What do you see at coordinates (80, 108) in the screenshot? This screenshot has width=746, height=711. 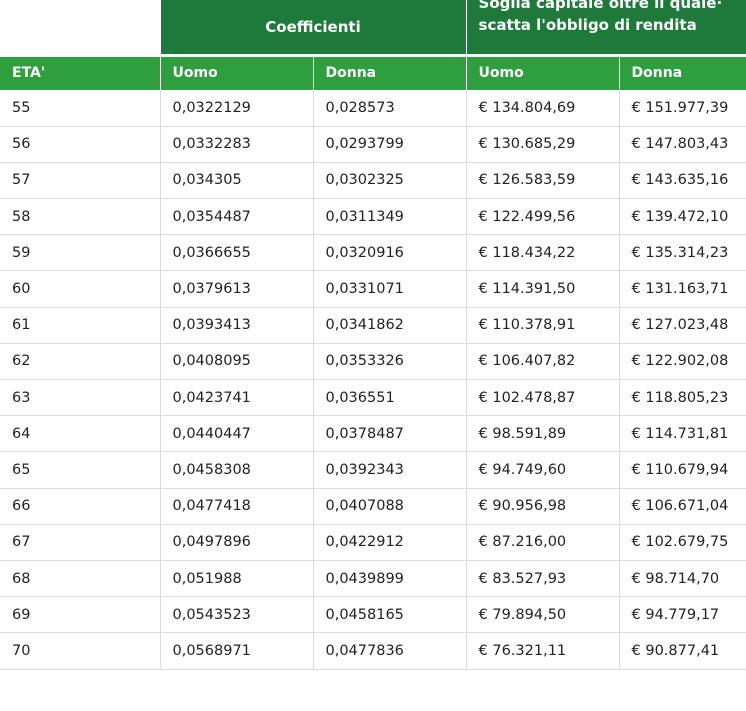 I see `cell-age: 55` at bounding box center [80, 108].